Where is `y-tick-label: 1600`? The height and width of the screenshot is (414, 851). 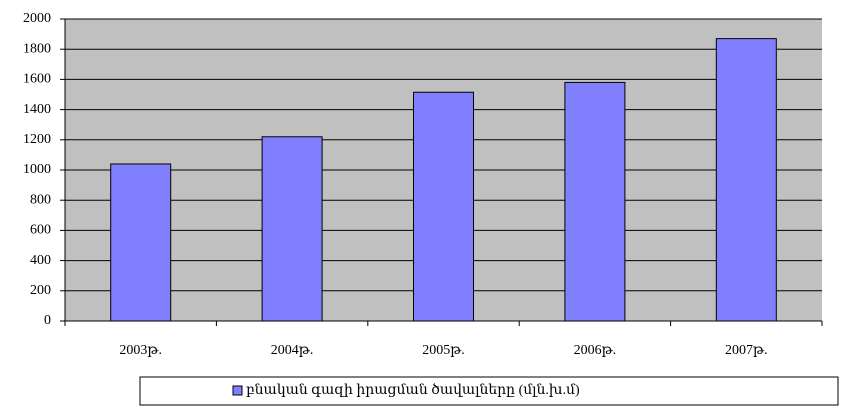
y-tick-label: 1600 is located at coordinates (37, 79).